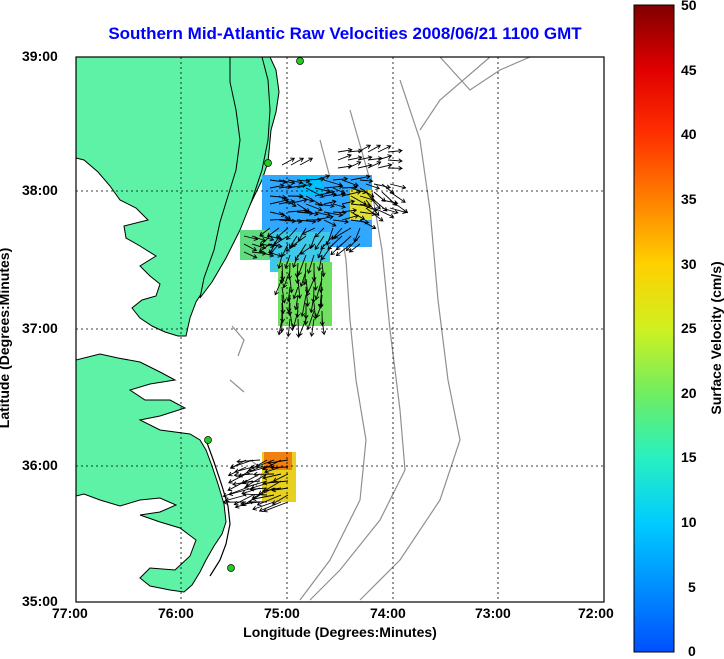  What do you see at coordinates (493, 613) in the screenshot?
I see `x-tick: 73:00` at bounding box center [493, 613].